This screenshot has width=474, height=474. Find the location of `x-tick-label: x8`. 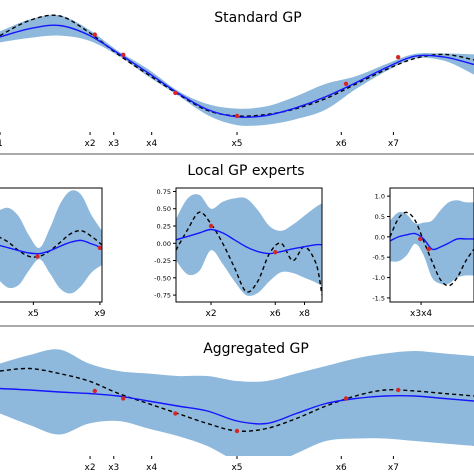

x-tick-label: x8 is located at coordinates (304, 314).